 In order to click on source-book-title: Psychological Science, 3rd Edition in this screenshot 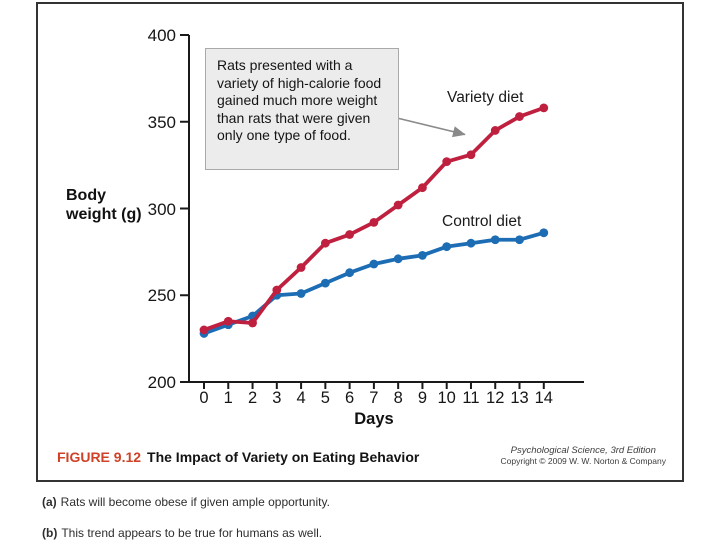, I will do `click(583, 450)`.